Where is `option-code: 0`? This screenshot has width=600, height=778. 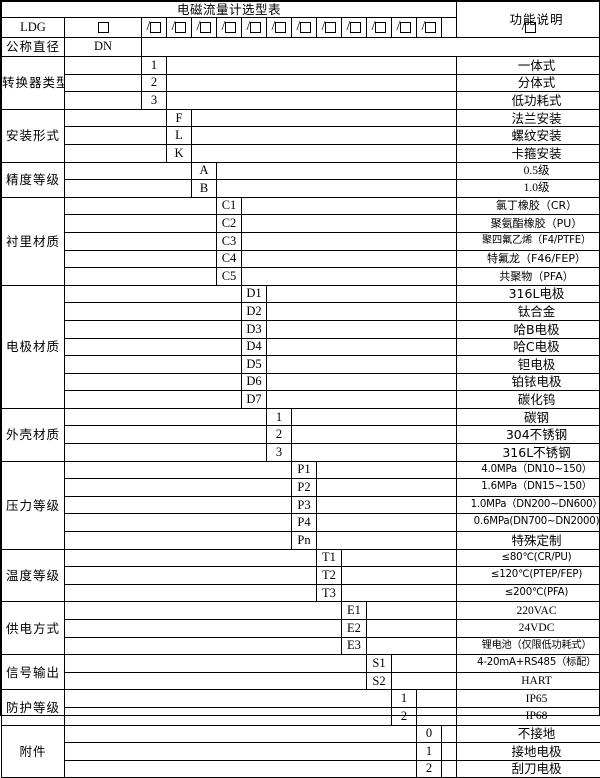
option-code: 0 is located at coordinates (429, 734).